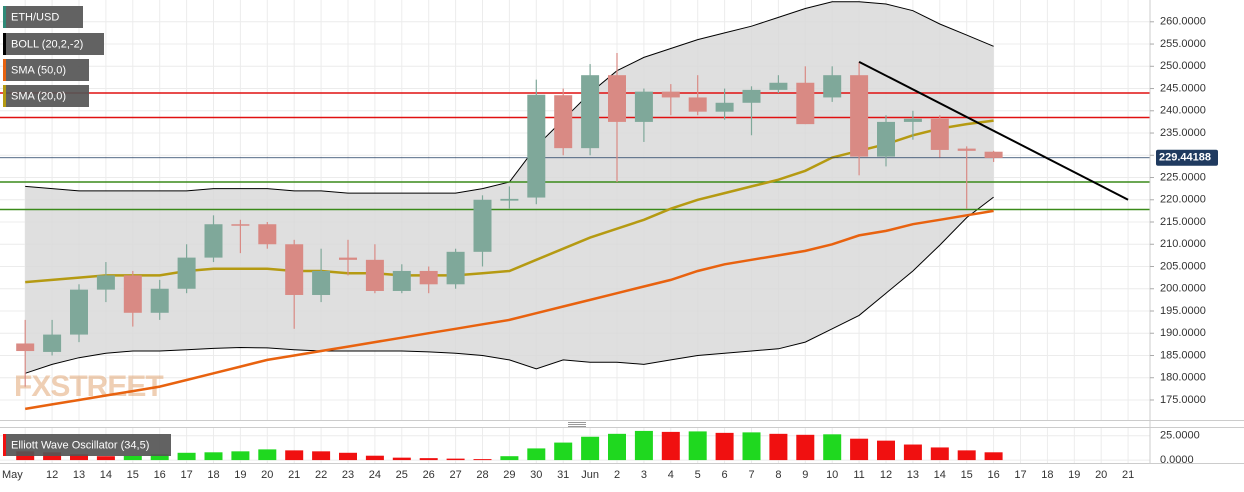 The image size is (1244, 492). I want to click on x-tick-label: 12, so click(52, 475).